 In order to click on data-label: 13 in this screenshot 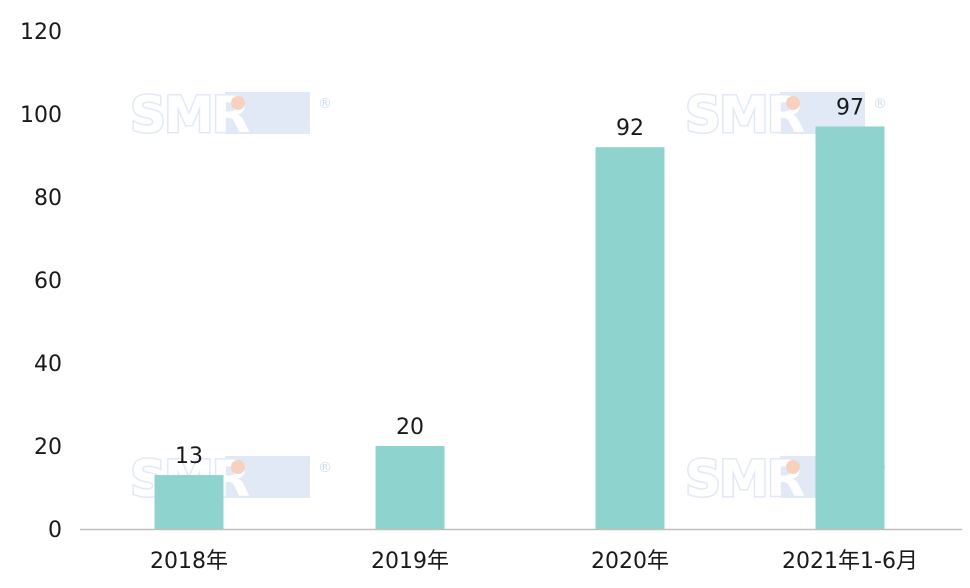, I will do `click(189, 456)`.